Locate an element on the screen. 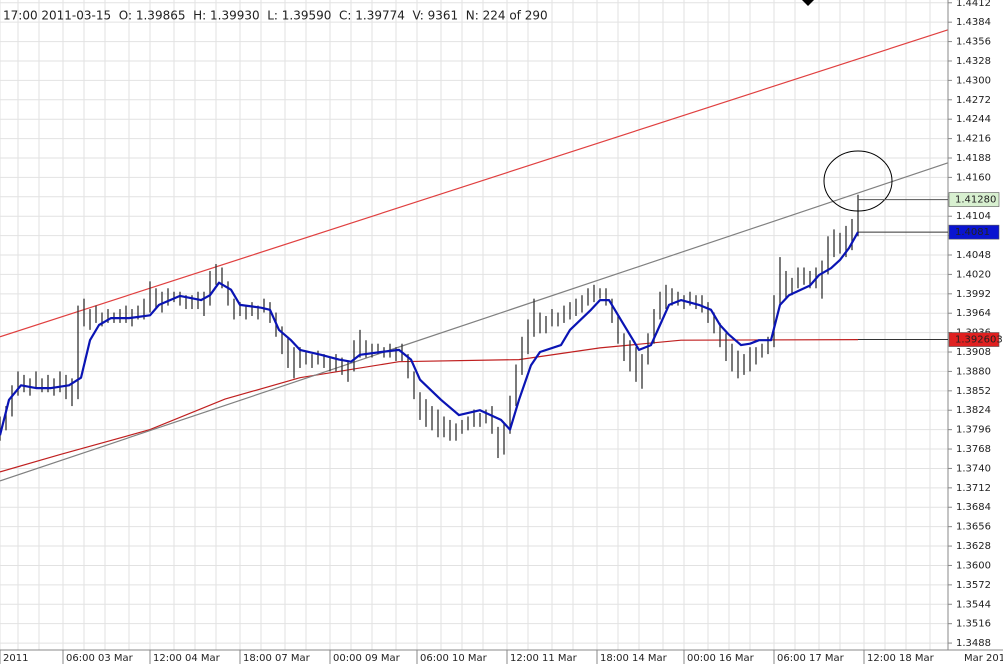  x-tick-label: 12:00 18 Mar is located at coordinates (901, 658).